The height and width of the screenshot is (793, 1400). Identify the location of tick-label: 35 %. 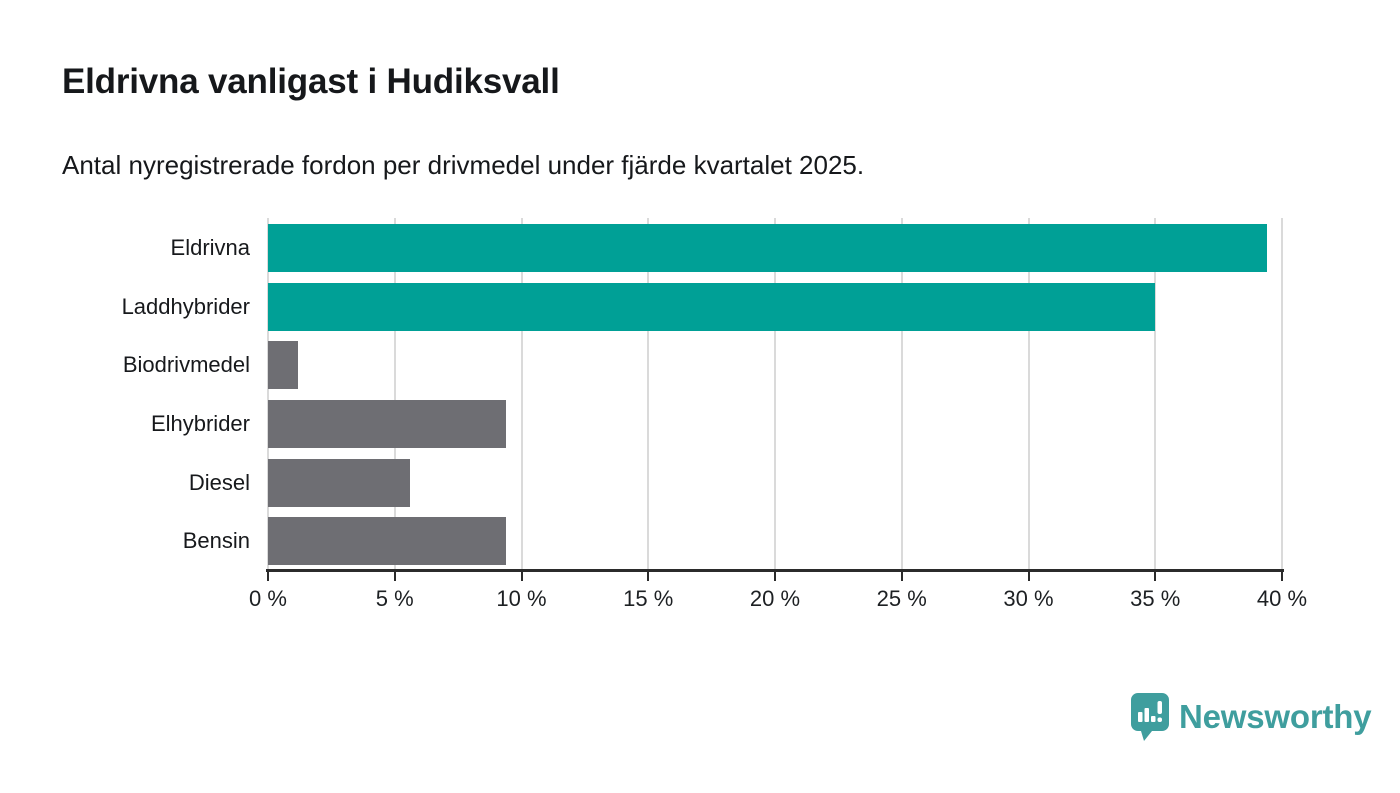
(1155, 598).